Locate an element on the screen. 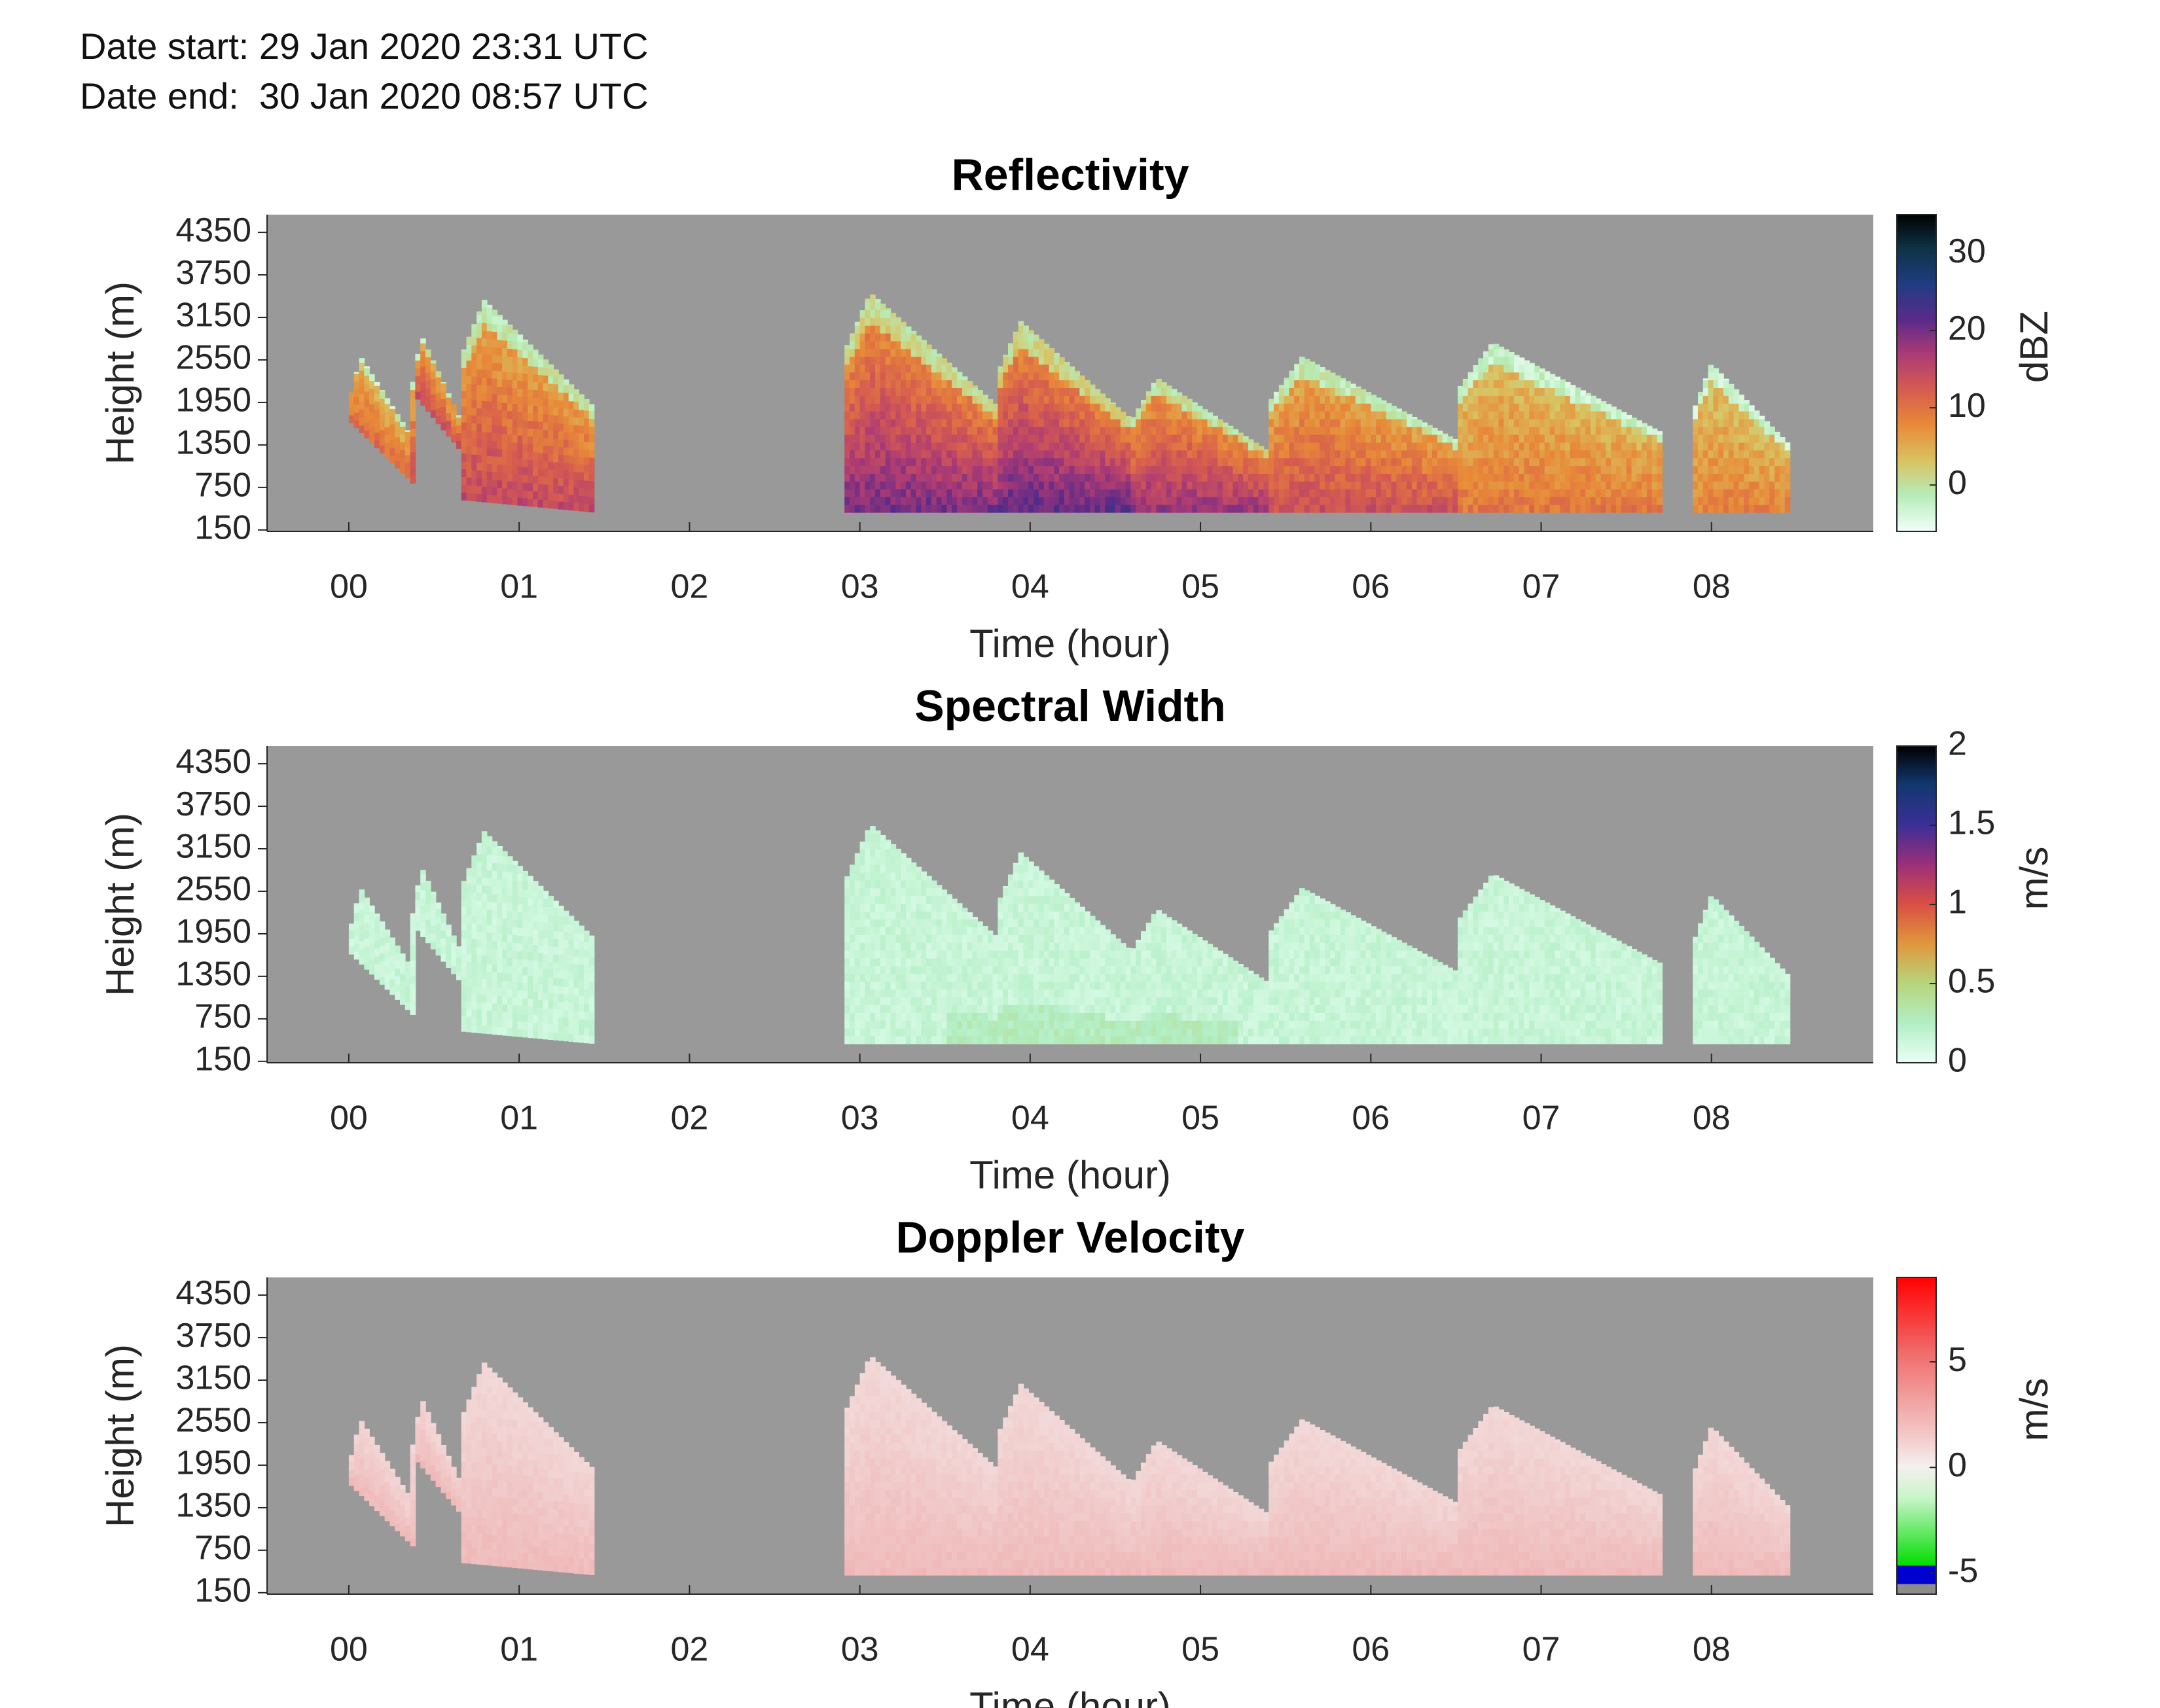  colorbar-segment is located at coordinates (1916, 306).